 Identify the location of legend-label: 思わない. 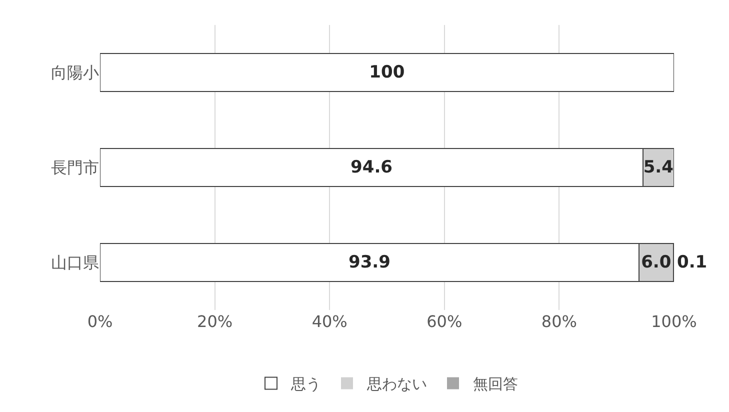
(396, 384).